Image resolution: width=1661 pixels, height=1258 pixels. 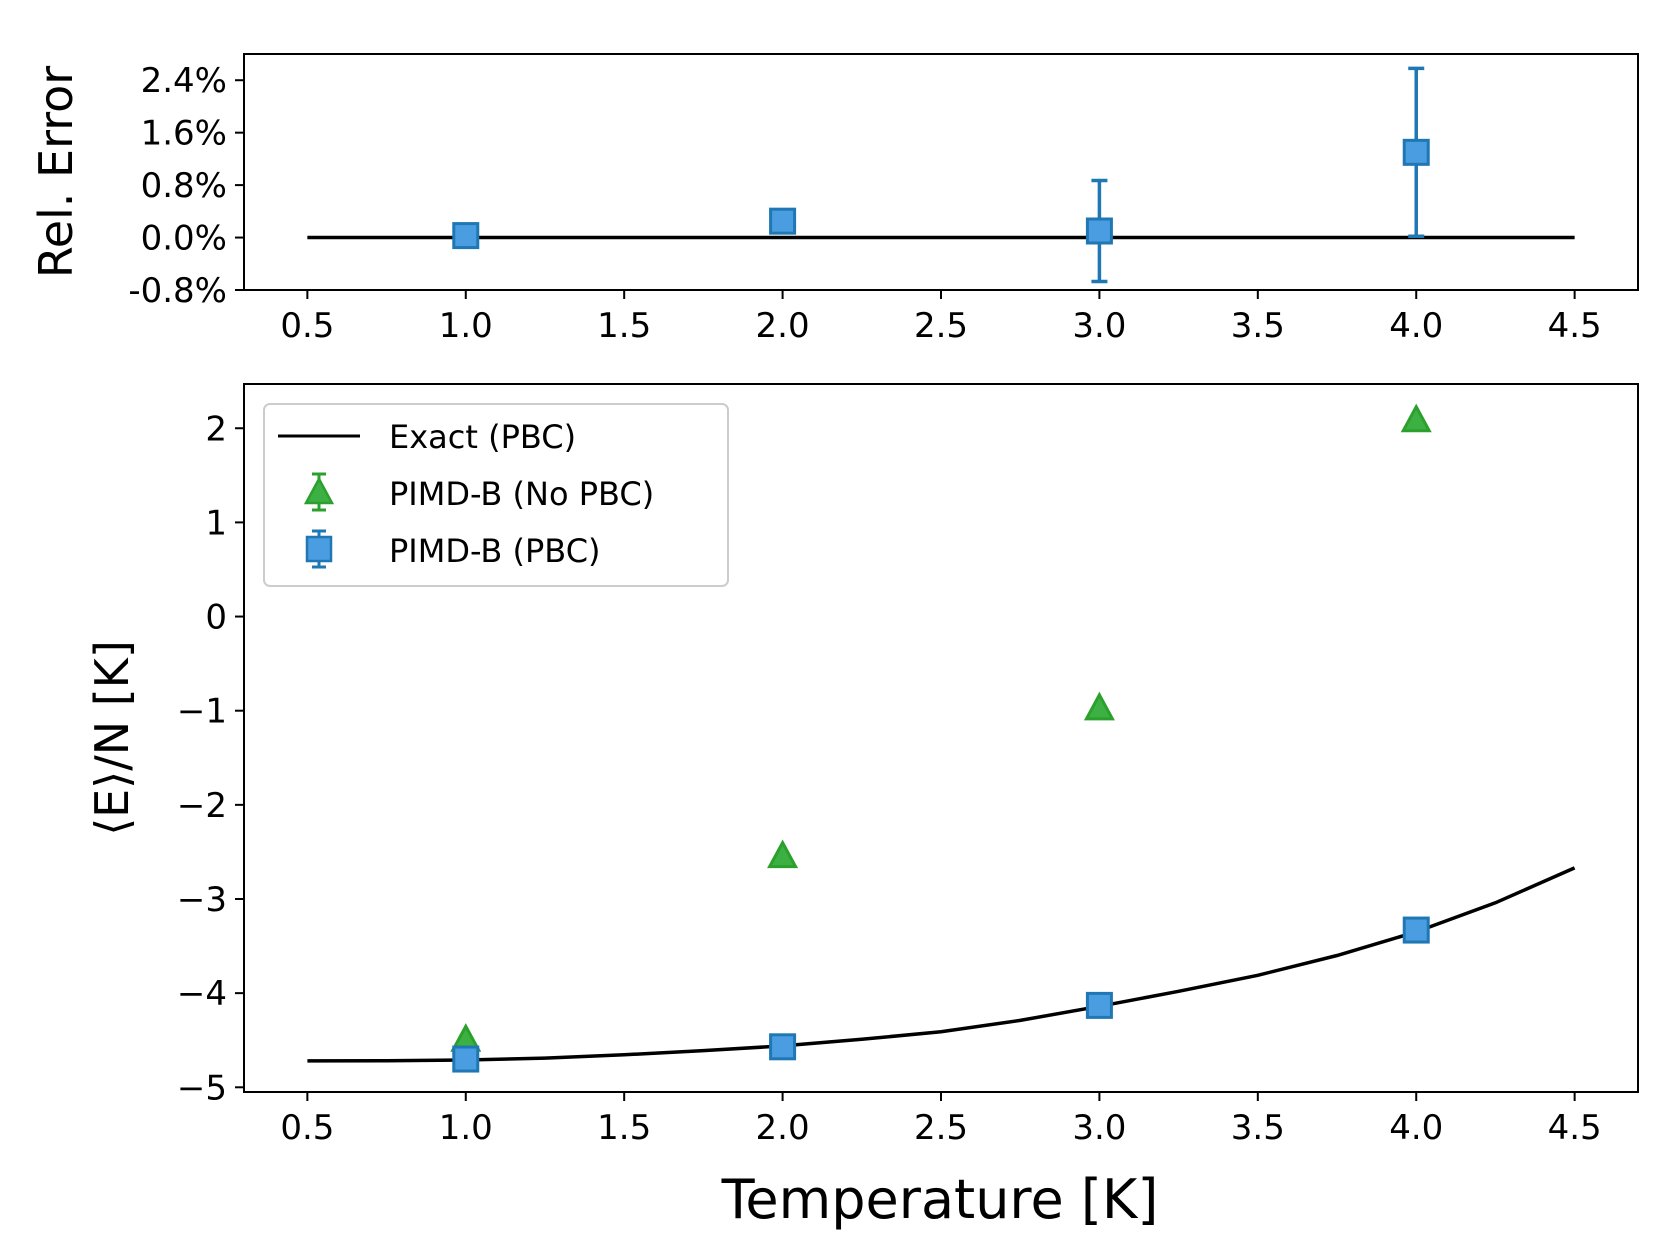 What do you see at coordinates (177, 291) in the screenshot?
I see `top-y-tick-label: -0.8%` at bounding box center [177, 291].